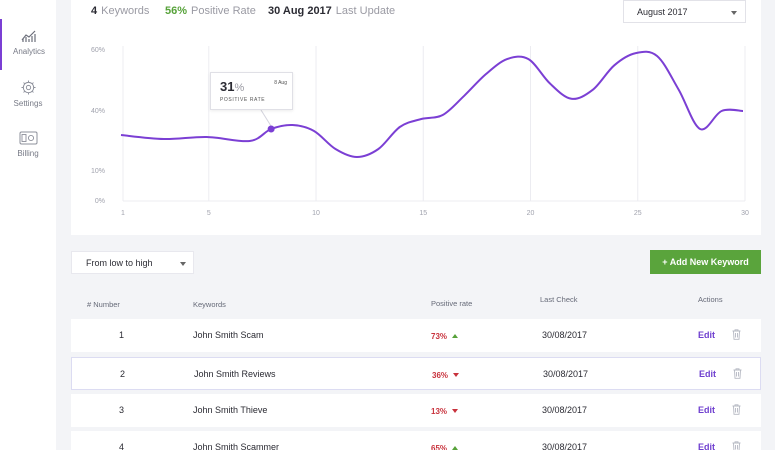  What do you see at coordinates (416, 335) in the screenshot?
I see `table-row: 1 John Smith Scam 73% 30/08/2017 Edit` at bounding box center [416, 335].